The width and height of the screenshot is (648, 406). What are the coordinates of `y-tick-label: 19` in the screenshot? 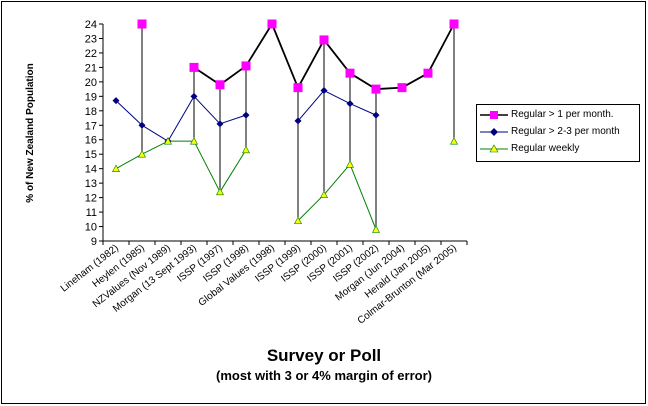 It's located at (91, 97).